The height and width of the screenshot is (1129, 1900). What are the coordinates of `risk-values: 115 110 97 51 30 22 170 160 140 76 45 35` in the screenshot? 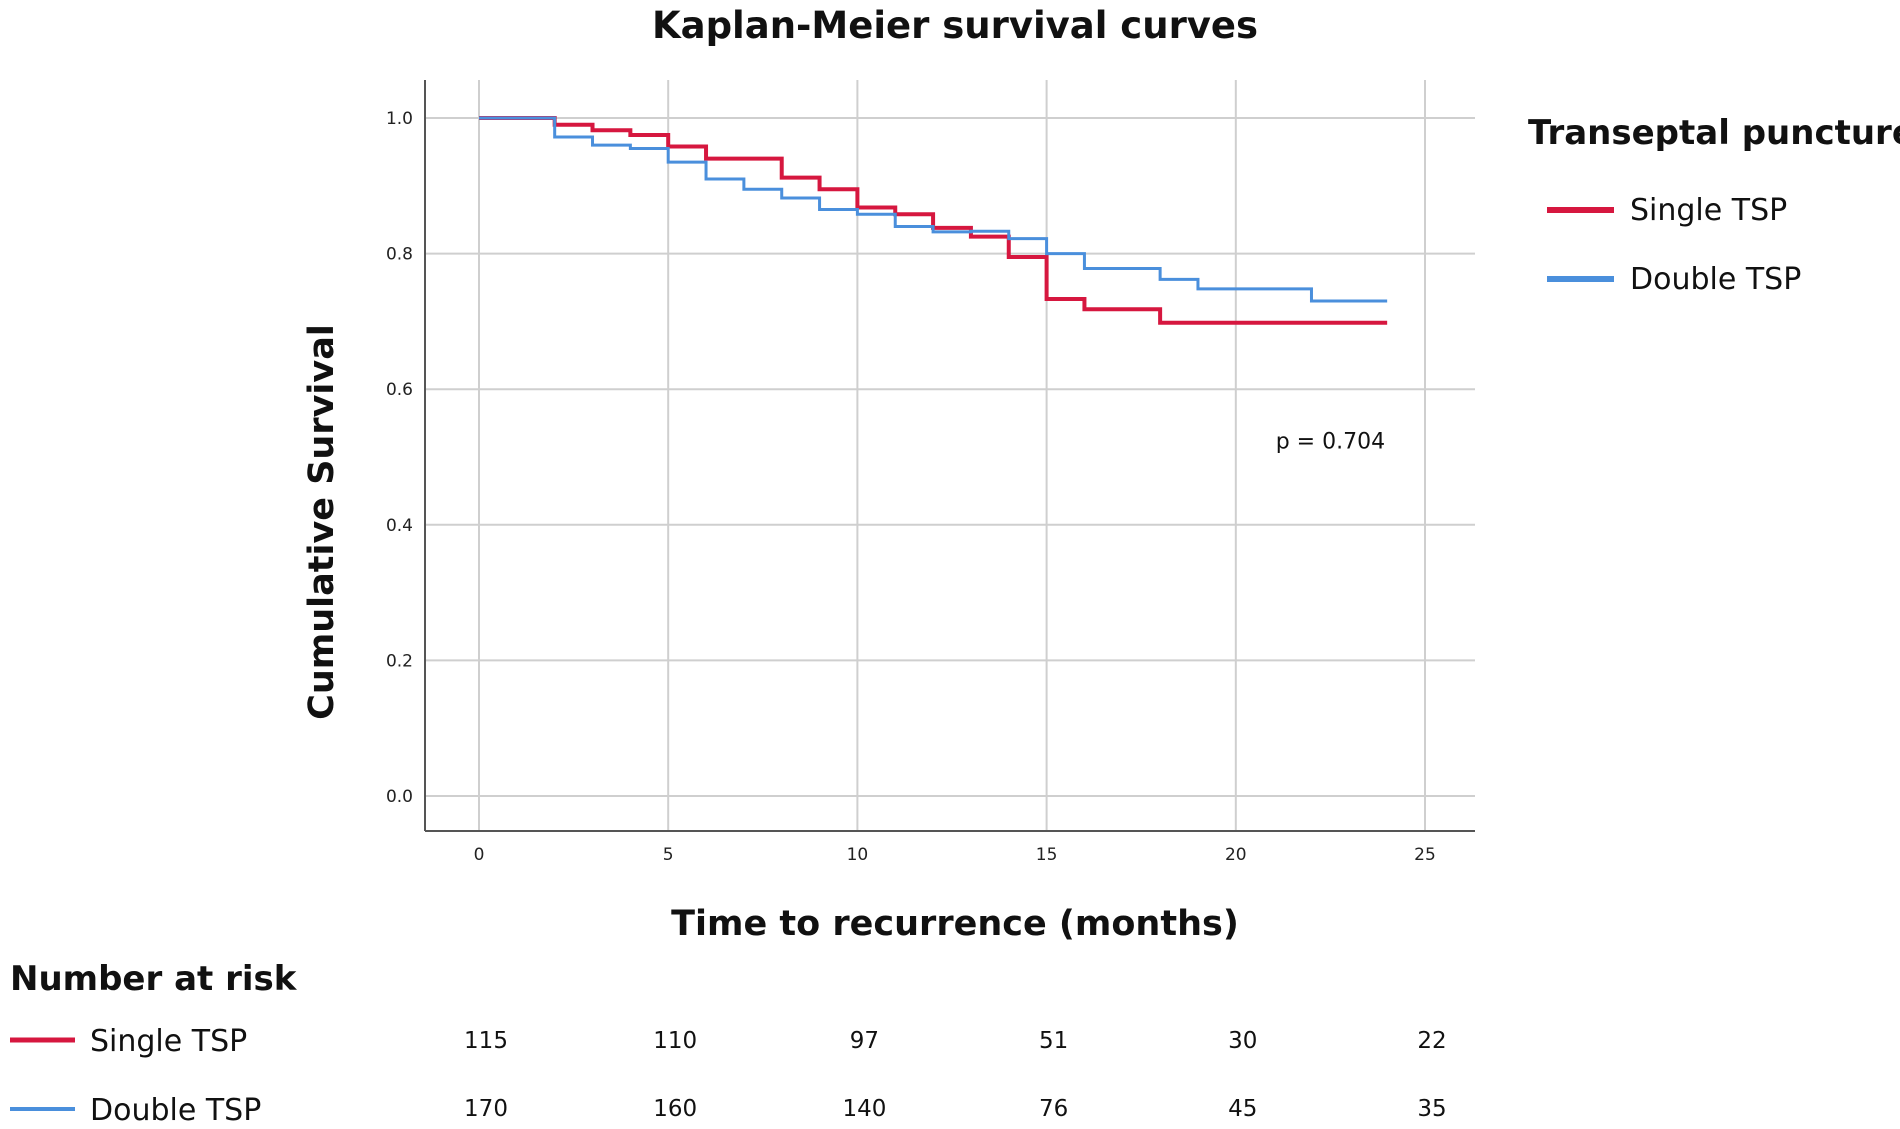 It's located at (955, 1075).